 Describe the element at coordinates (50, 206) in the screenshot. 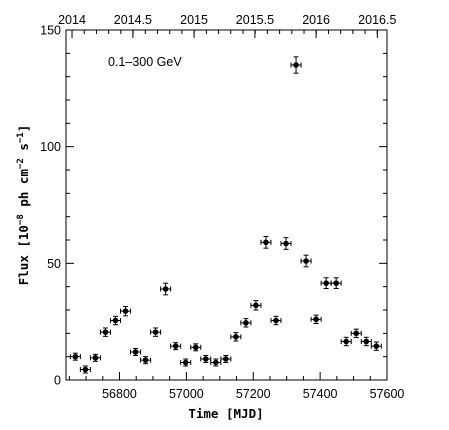

I see `y-tick-labels: 0 50 100 150` at that location.